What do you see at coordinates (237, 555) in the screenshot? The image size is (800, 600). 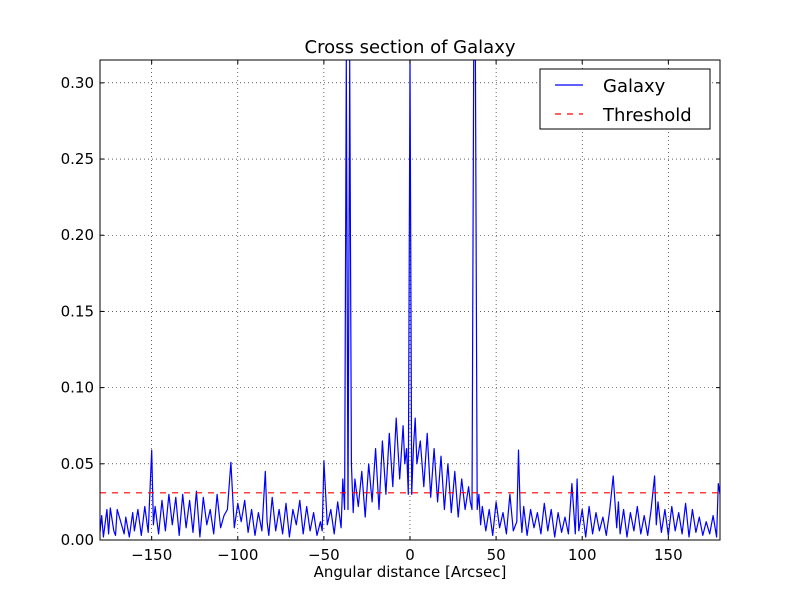 I see `x-tick-label: −100` at bounding box center [237, 555].